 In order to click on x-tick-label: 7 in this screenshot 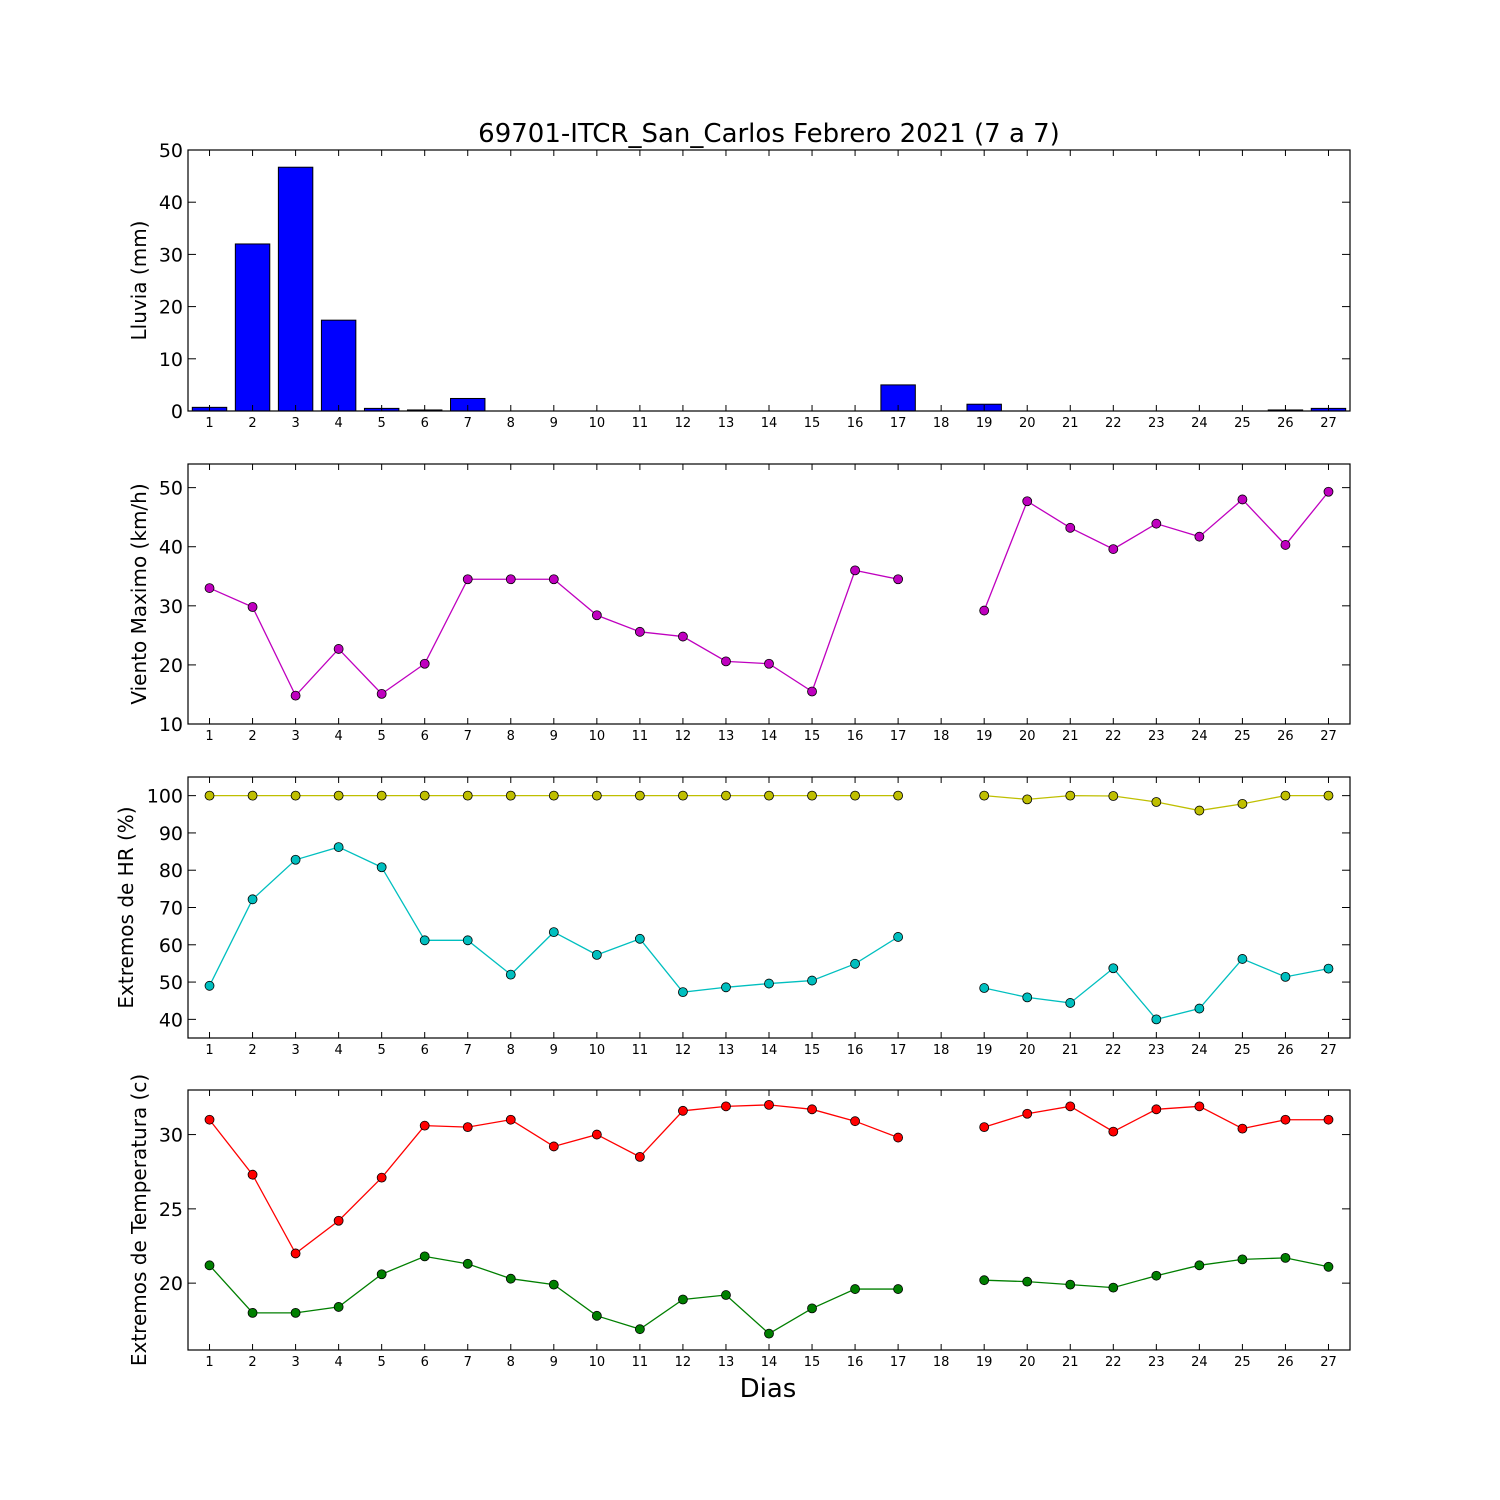, I will do `click(468, 1362)`.